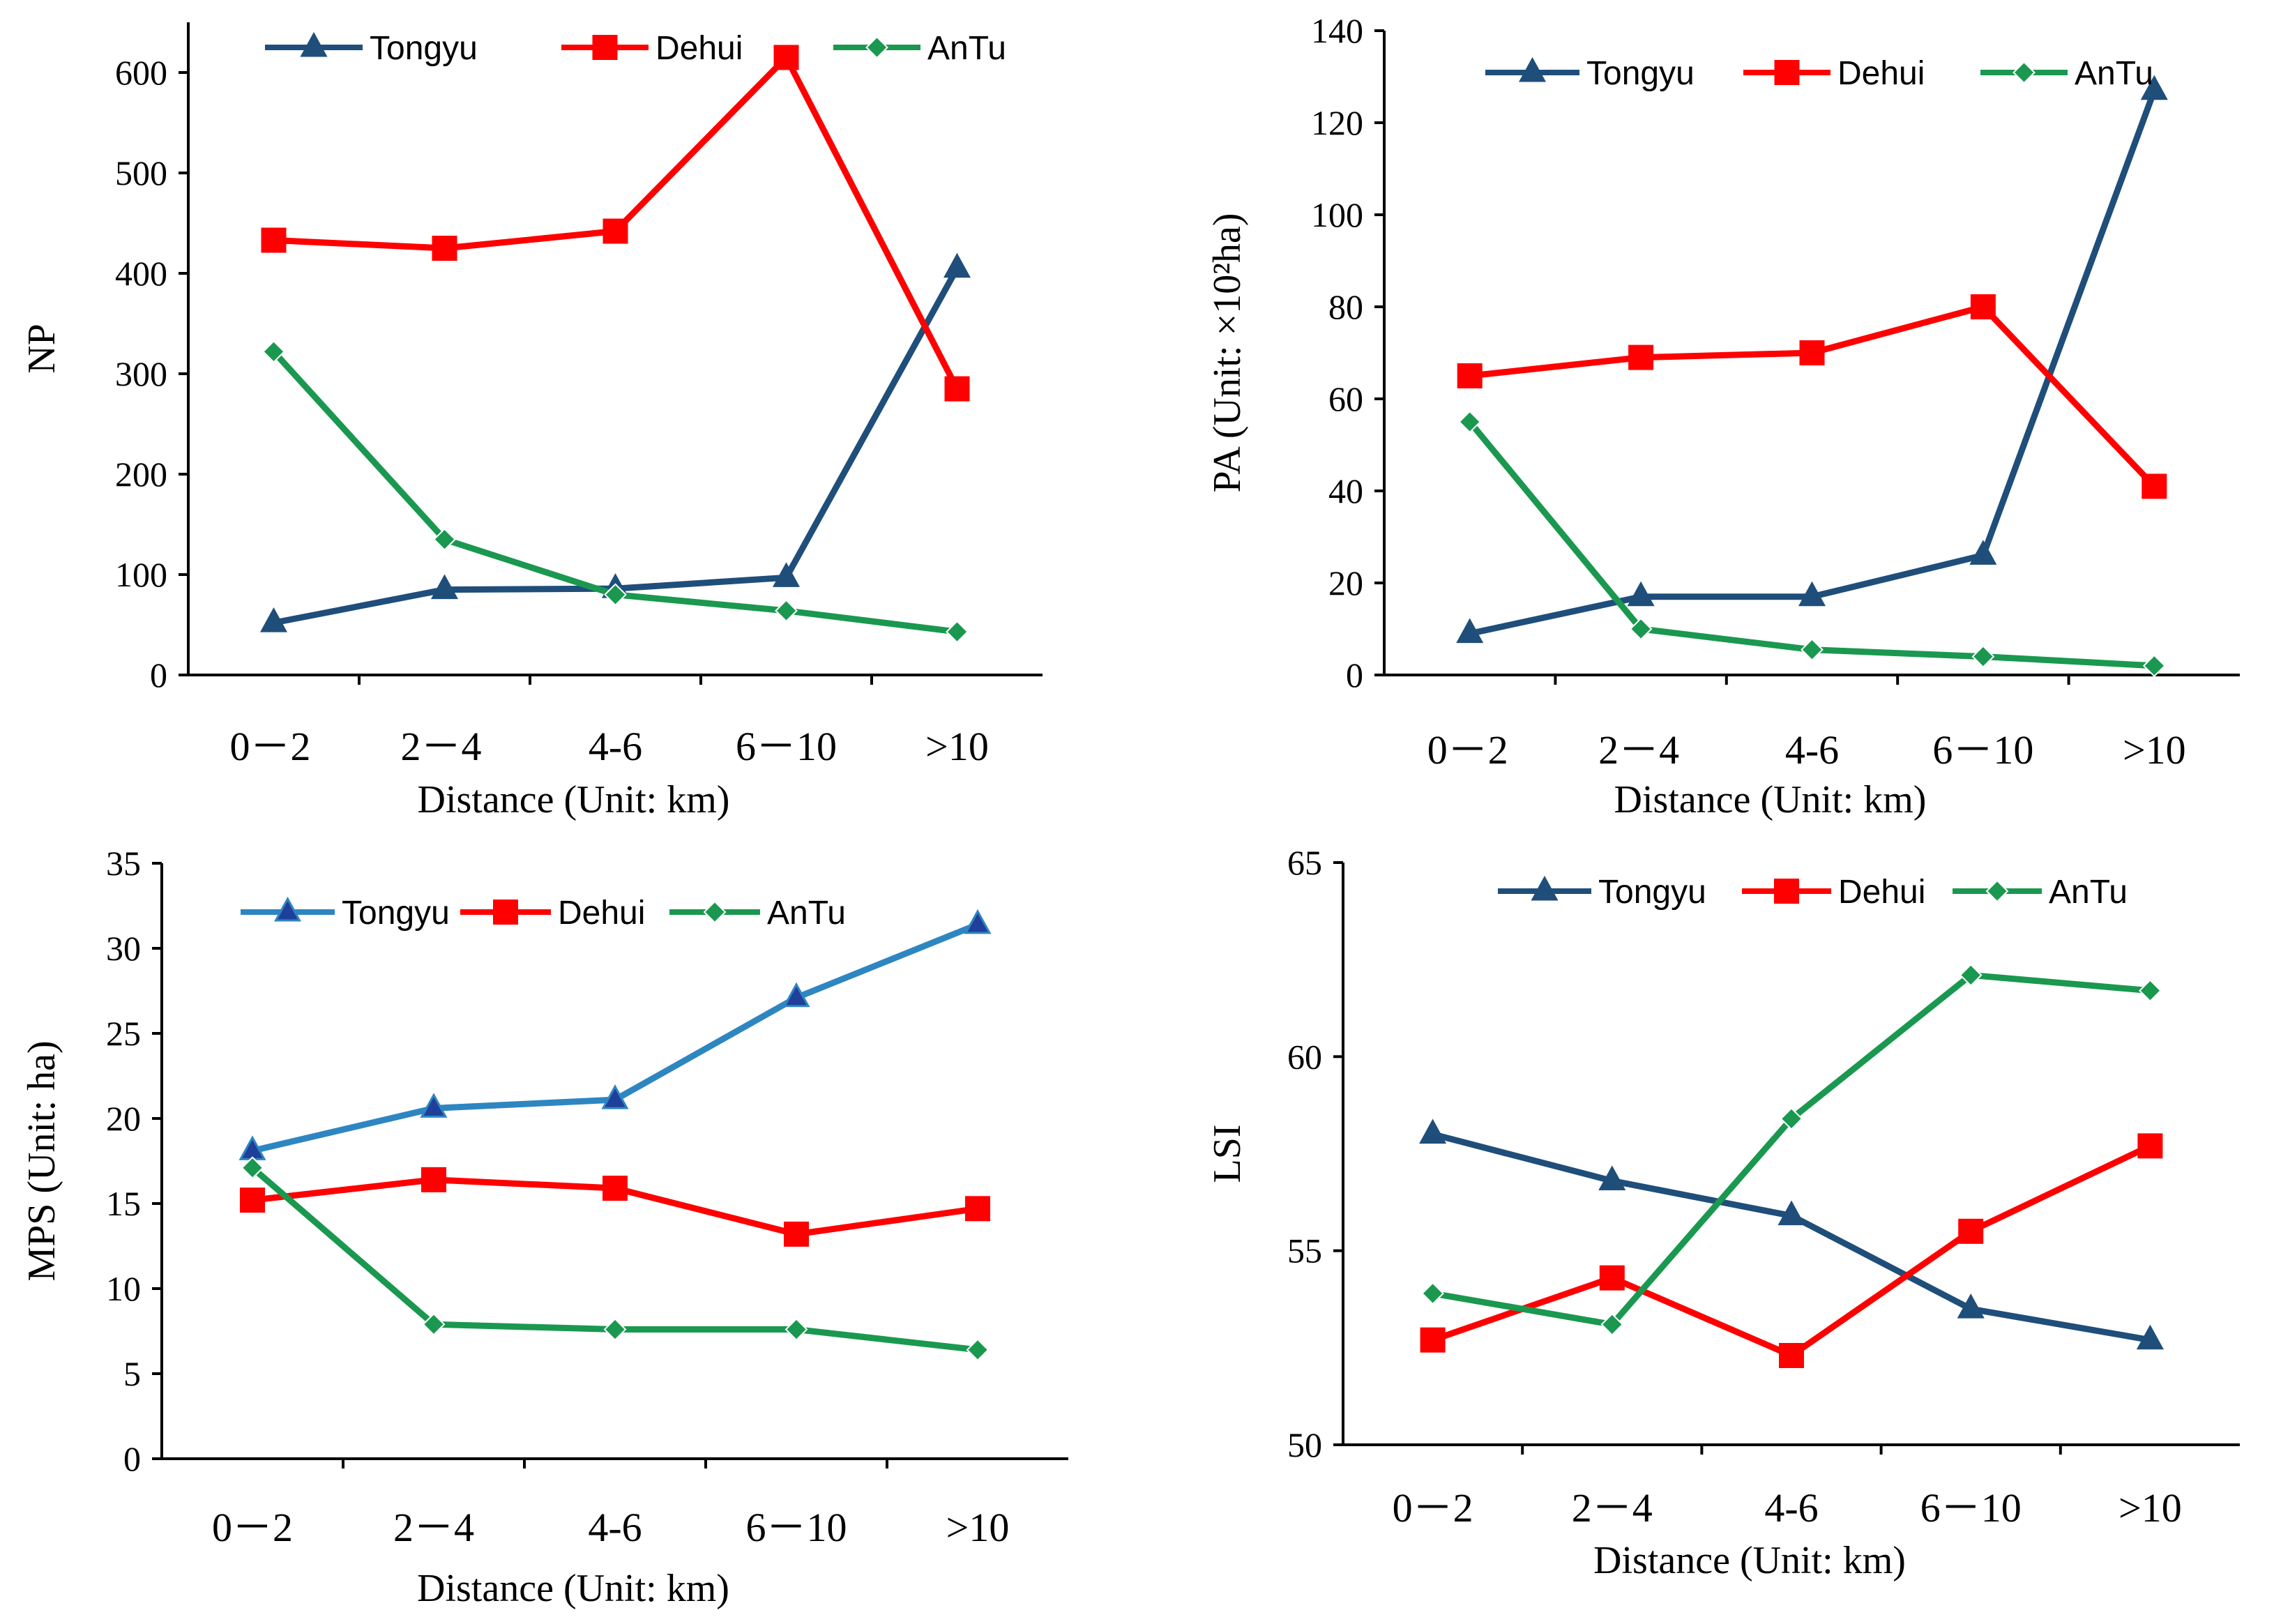 The image size is (2274, 1624). I want to click on mps-y-tick-label: 0, so click(132, 1458).